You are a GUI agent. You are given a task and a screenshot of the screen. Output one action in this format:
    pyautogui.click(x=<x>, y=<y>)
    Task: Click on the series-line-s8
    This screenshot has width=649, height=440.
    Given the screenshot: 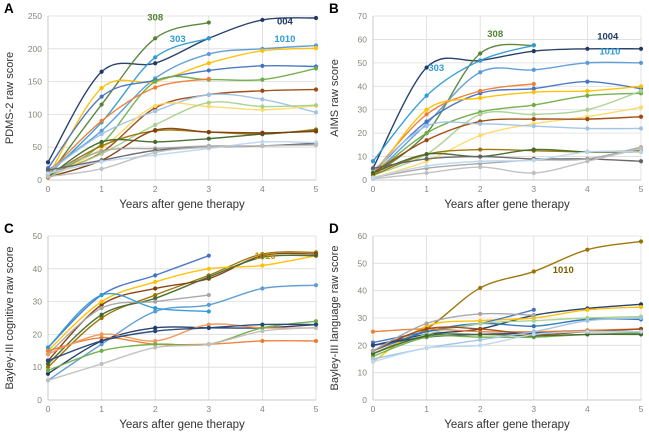 What is the action you would take?
    pyautogui.click(x=507, y=134)
    